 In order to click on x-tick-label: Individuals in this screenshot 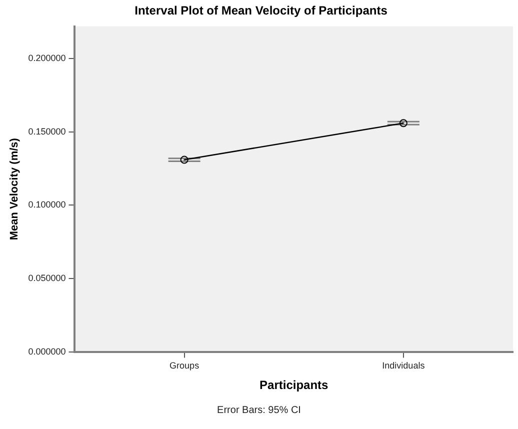, I will do `click(404, 365)`.